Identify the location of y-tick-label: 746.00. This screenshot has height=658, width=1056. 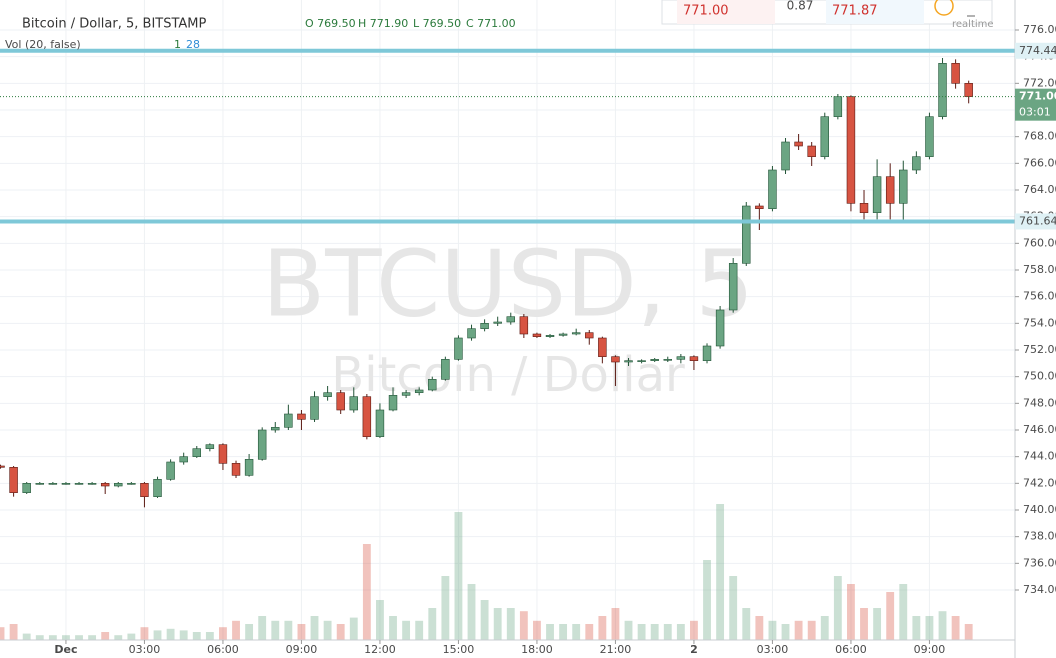
(1039, 429).